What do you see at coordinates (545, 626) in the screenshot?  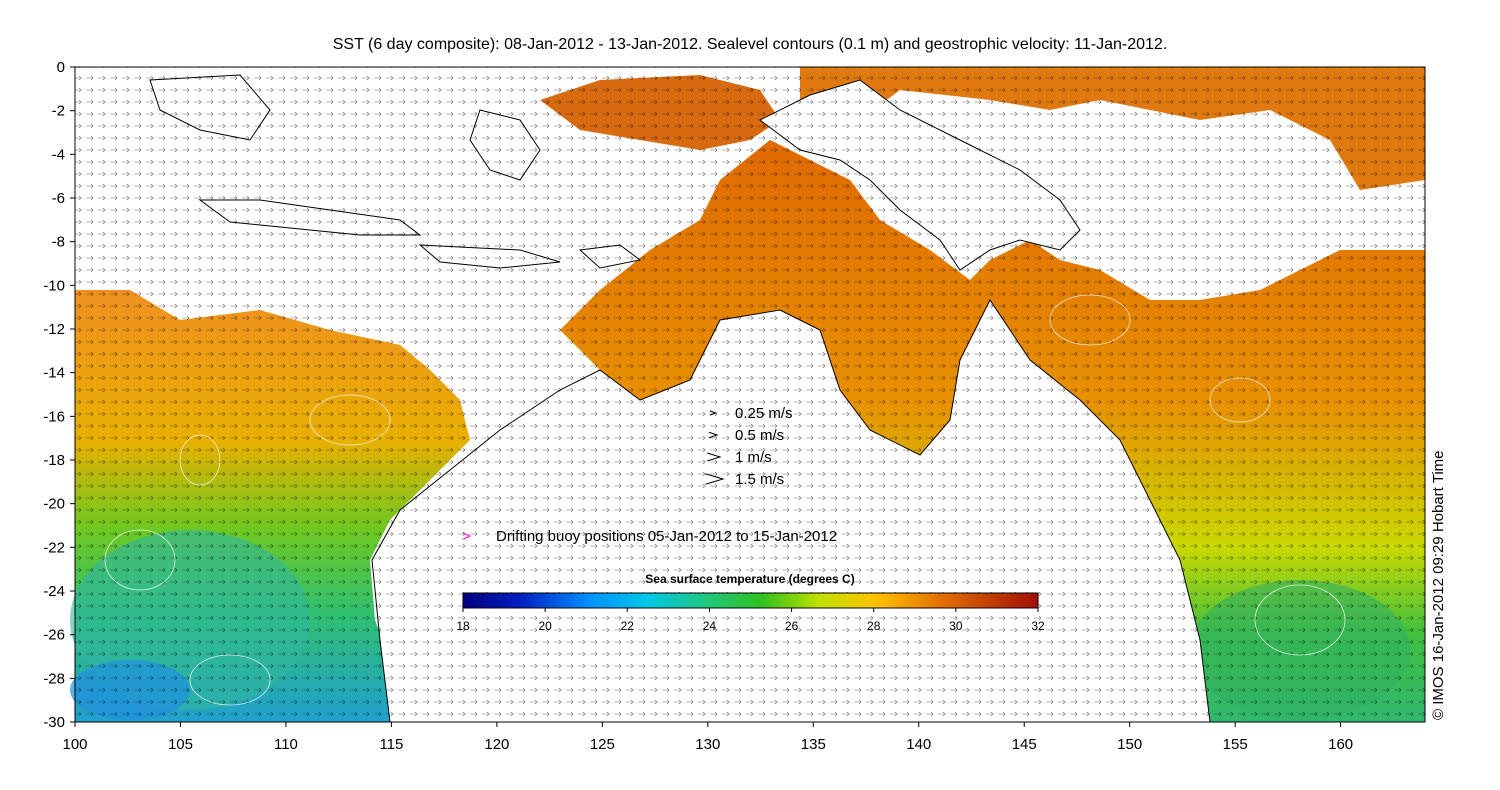 I see `colorbar-tick-label: 20` at bounding box center [545, 626].